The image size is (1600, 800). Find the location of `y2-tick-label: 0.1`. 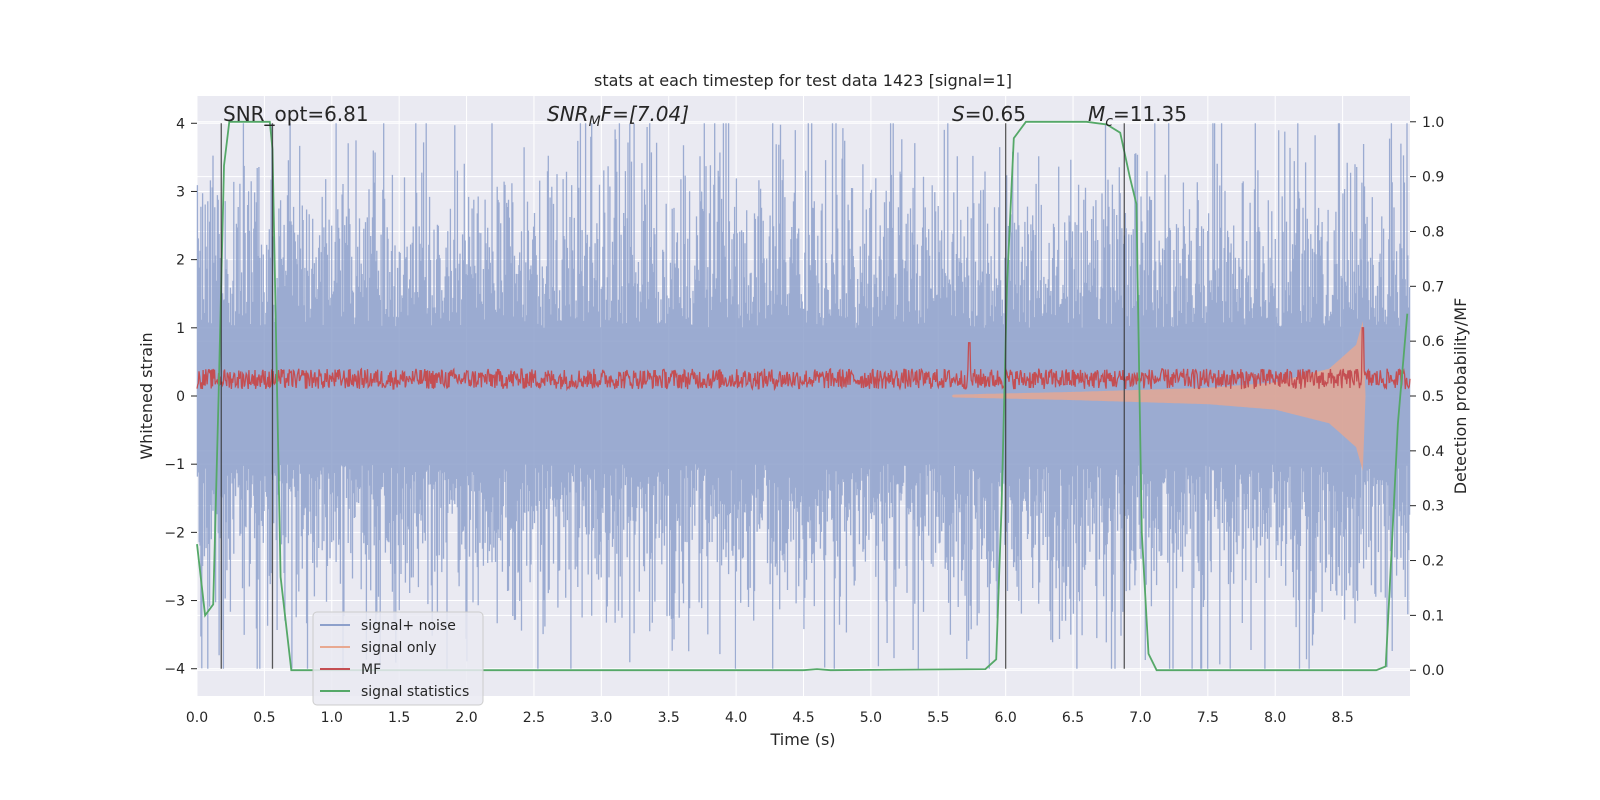

y2-tick-label: 0.1 is located at coordinates (1433, 616).